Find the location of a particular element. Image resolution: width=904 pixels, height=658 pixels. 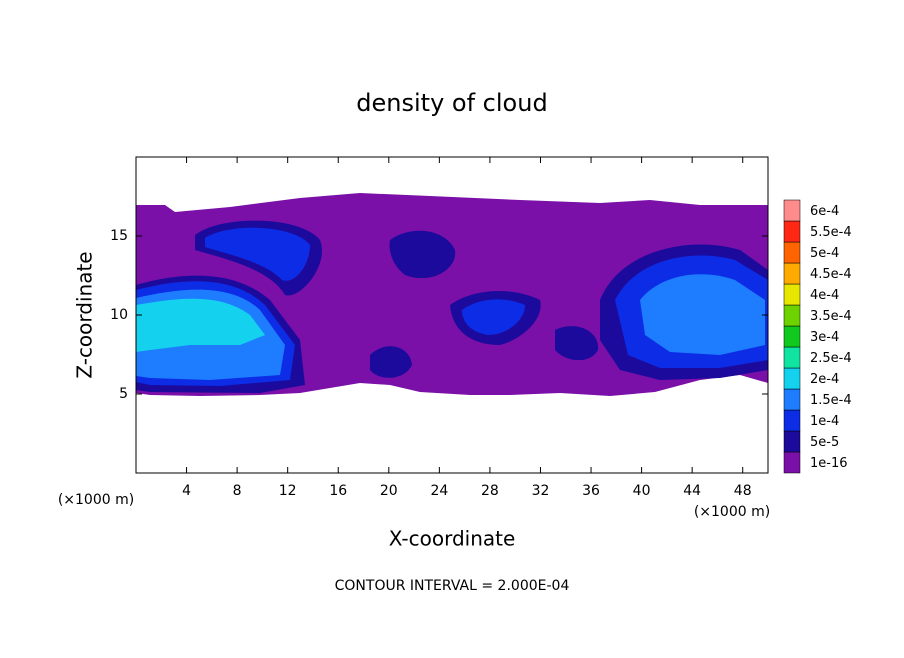

y-tick-label: 15 is located at coordinates (119, 236).